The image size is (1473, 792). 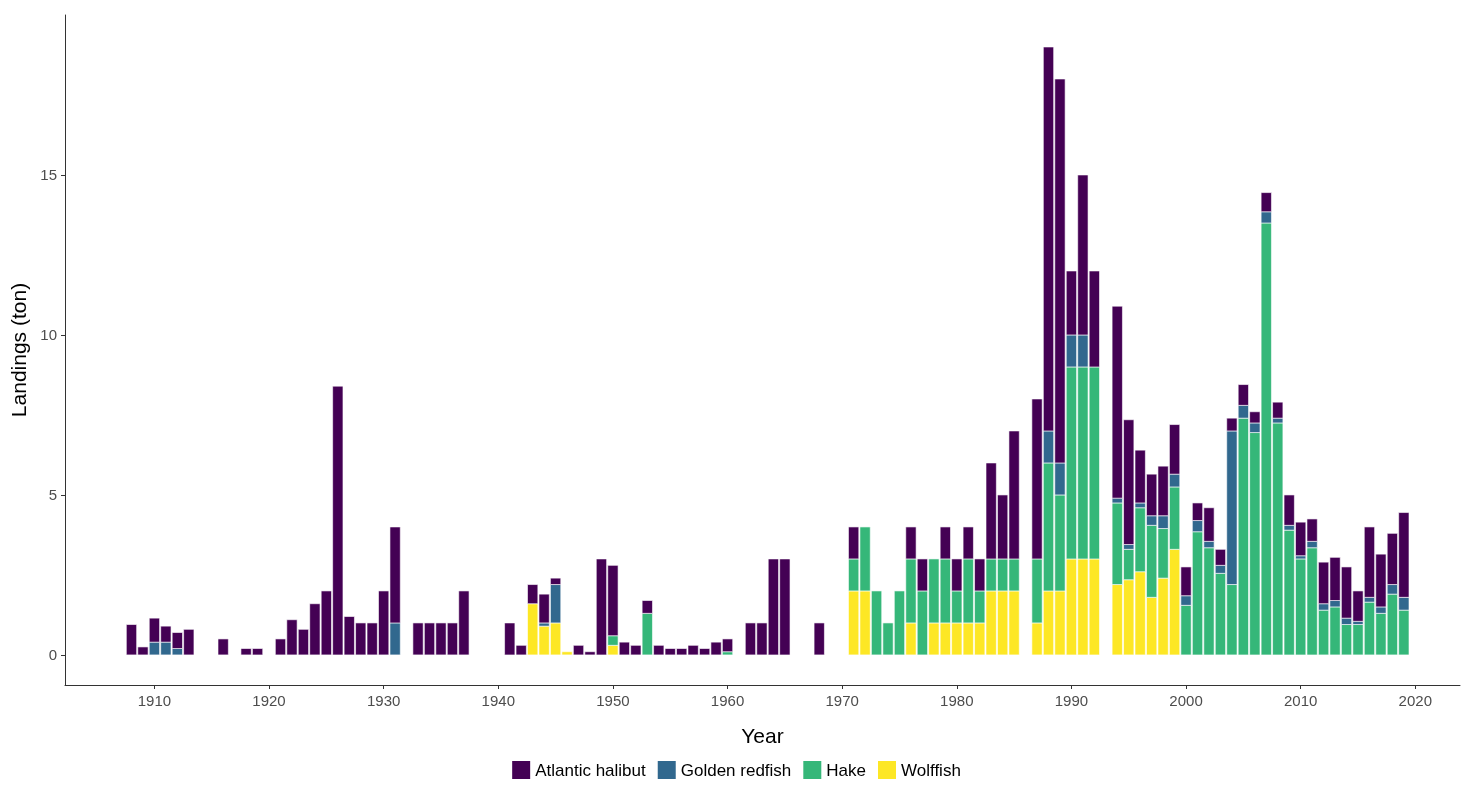 What do you see at coordinates (930, 770) in the screenshot?
I see `legend-label: Wolffish` at bounding box center [930, 770].